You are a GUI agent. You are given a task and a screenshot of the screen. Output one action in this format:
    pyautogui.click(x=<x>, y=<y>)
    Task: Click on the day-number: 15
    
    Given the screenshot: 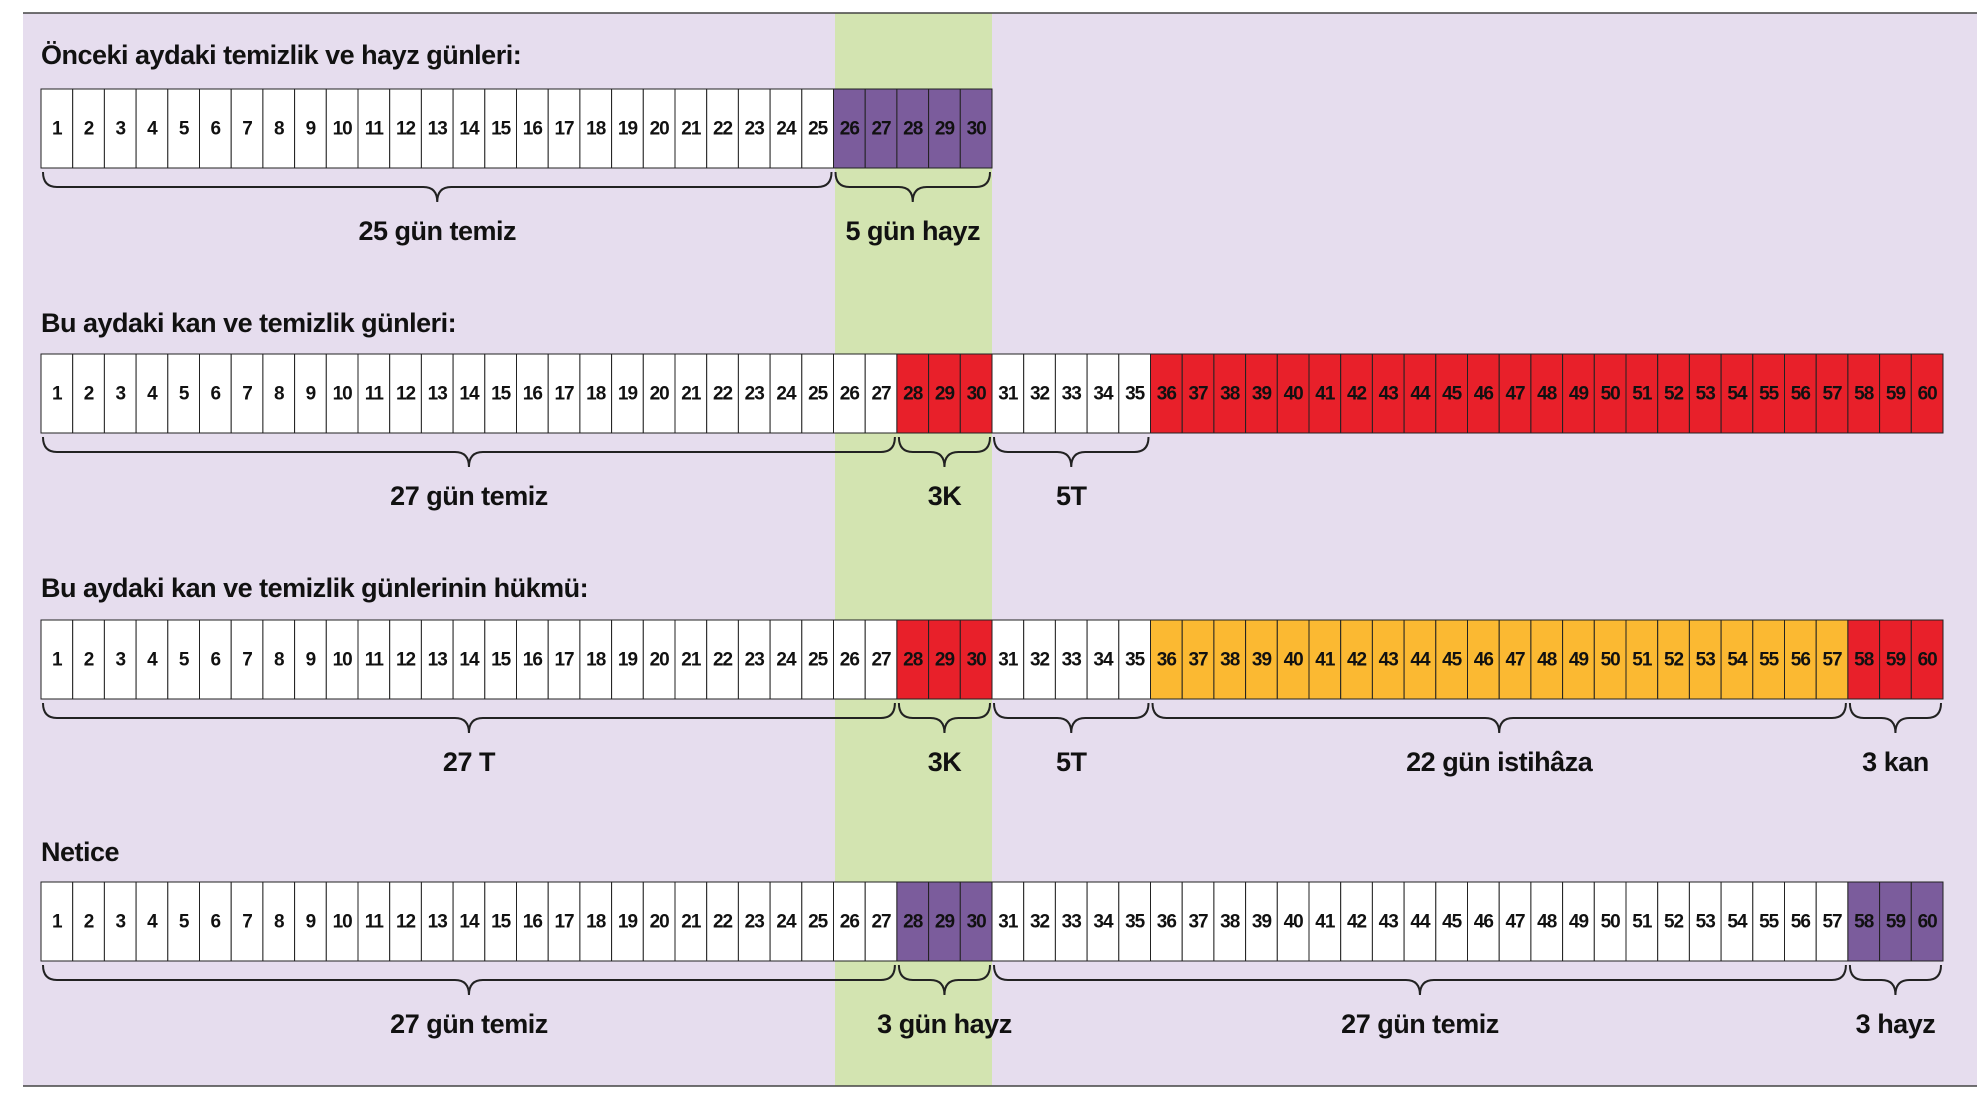 What is the action you would take?
    pyautogui.click(x=501, y=922)
    